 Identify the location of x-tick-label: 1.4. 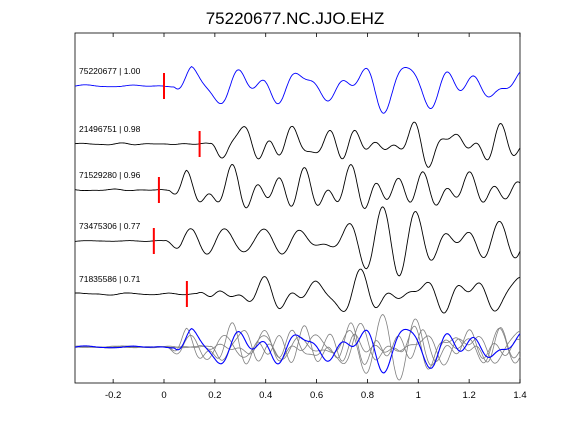
(519, 395).